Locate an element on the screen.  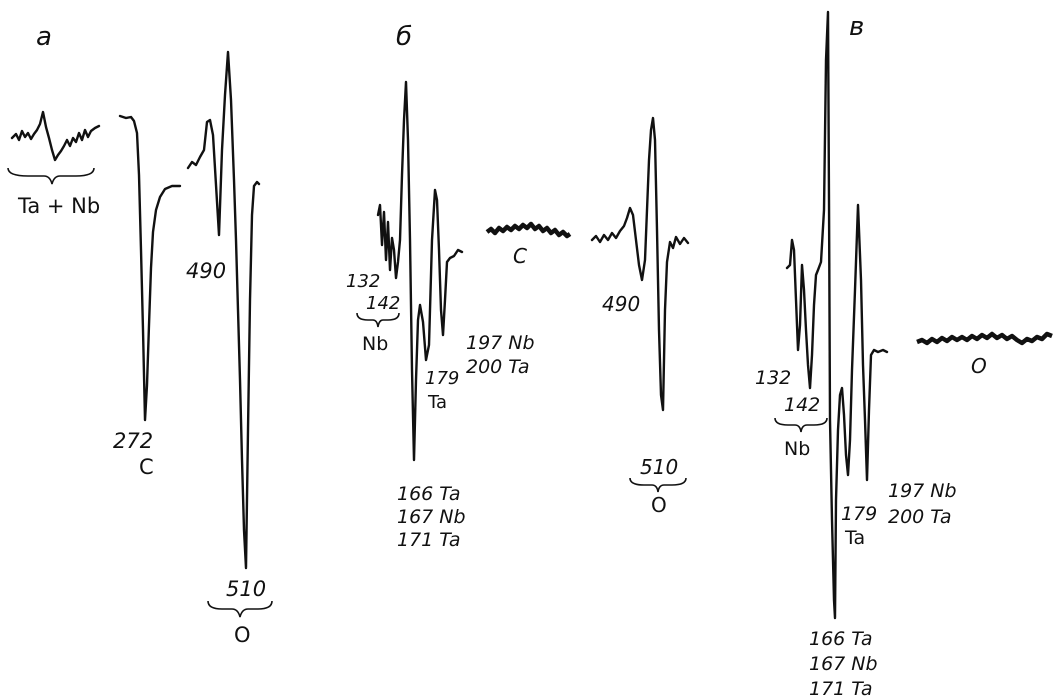
panel-c-peak-167: 167 Nb is located at coordinates (843, 664).